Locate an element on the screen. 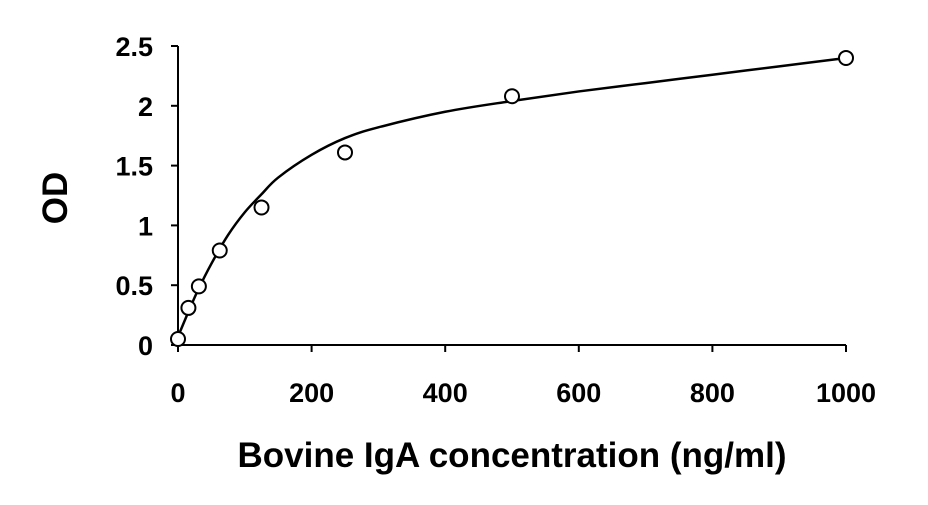 This screenshot has height=505, width=928. y-tick-label: 0.5 is located at coordinates (134, 286).